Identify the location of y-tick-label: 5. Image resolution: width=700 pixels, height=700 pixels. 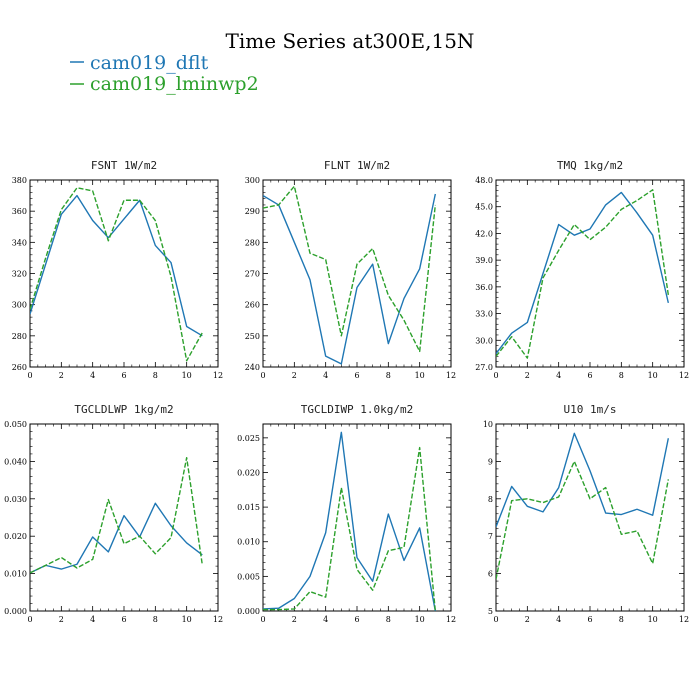
(490, 611).